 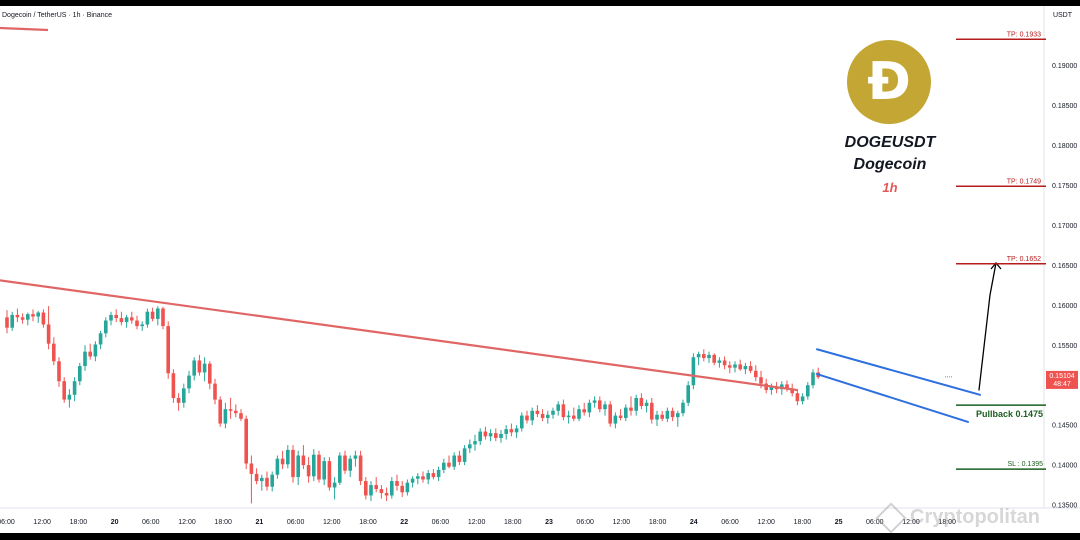 What do you see at coordinates (1024, 259) in the screenshot?
I see `level-label: TP: 0.1652` at bounding box center [1024, 259].